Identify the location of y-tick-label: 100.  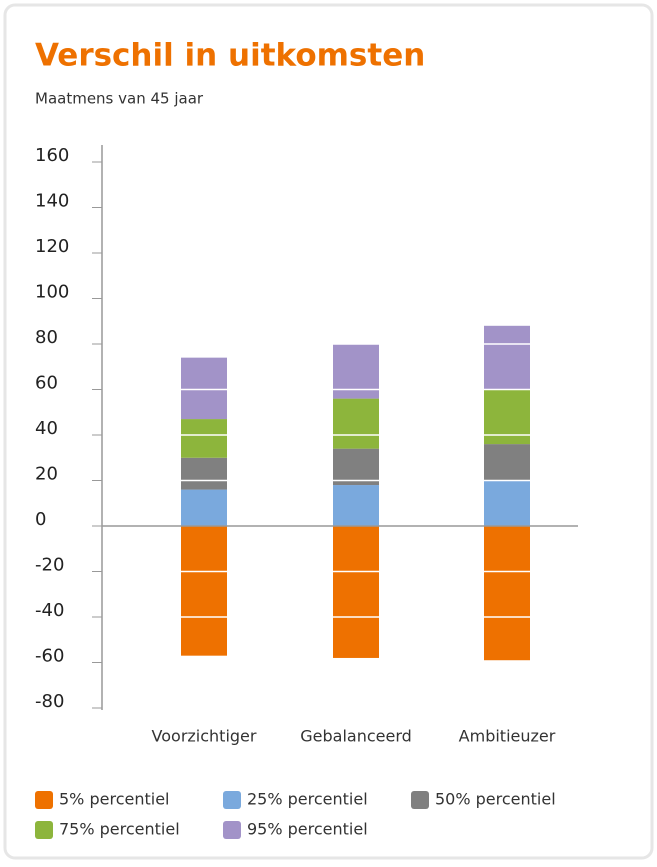
(52, 292).